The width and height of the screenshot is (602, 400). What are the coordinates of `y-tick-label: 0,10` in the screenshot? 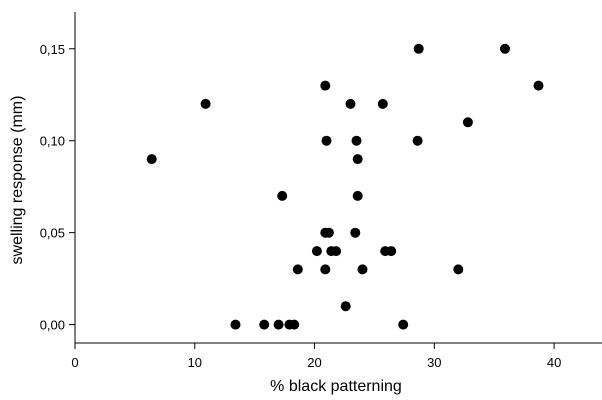 It's located at (52, 141).